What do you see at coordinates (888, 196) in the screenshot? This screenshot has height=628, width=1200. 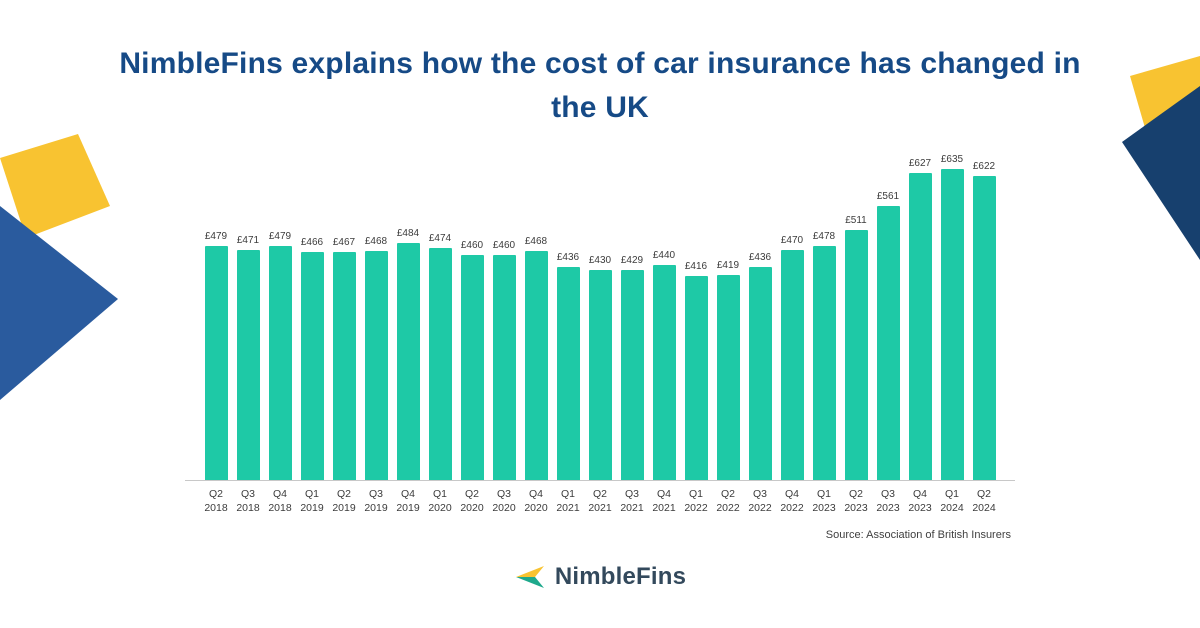 I see `bar-value-label: £561` at bounding box center [888, 196].